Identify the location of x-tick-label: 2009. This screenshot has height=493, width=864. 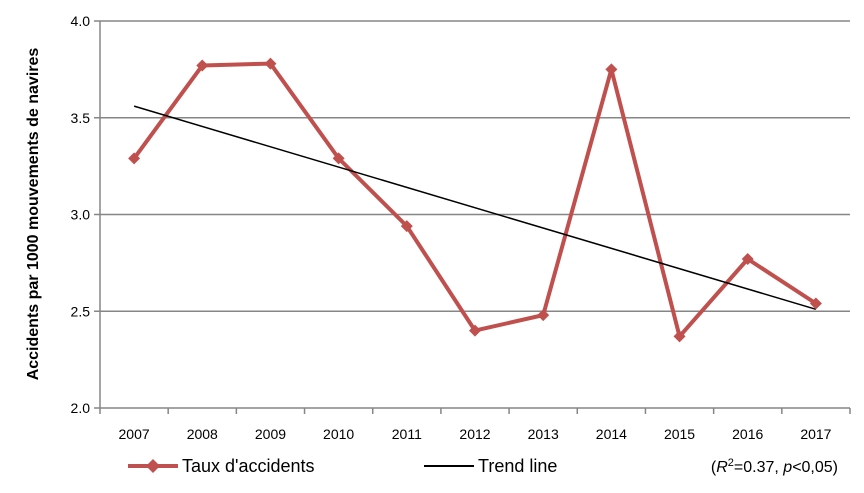
(270, 434).